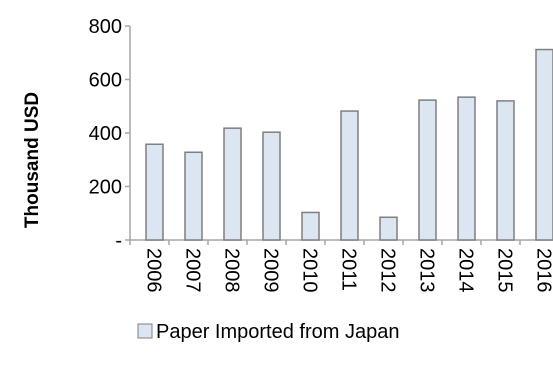 This screenshot has height=365, width=553. I want to click on x-tick-label: 2009, so click(271, 270).